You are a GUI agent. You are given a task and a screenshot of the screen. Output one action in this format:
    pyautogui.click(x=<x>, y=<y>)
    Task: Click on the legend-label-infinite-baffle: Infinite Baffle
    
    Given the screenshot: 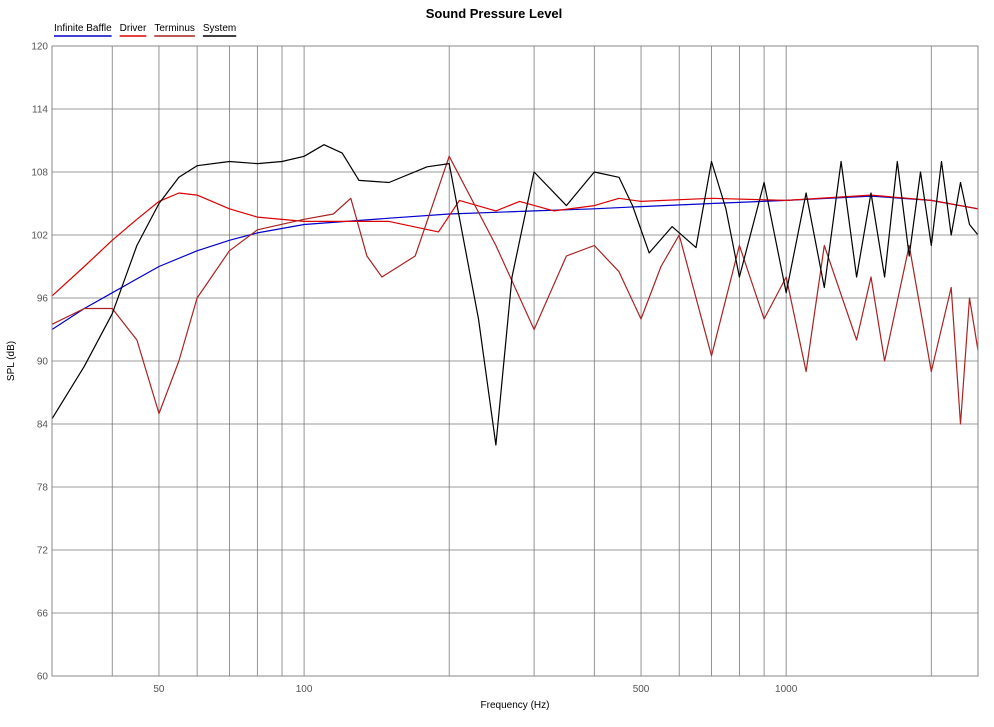 What is the action you would take?
    pyautogui.click(x=83, y=28)
    